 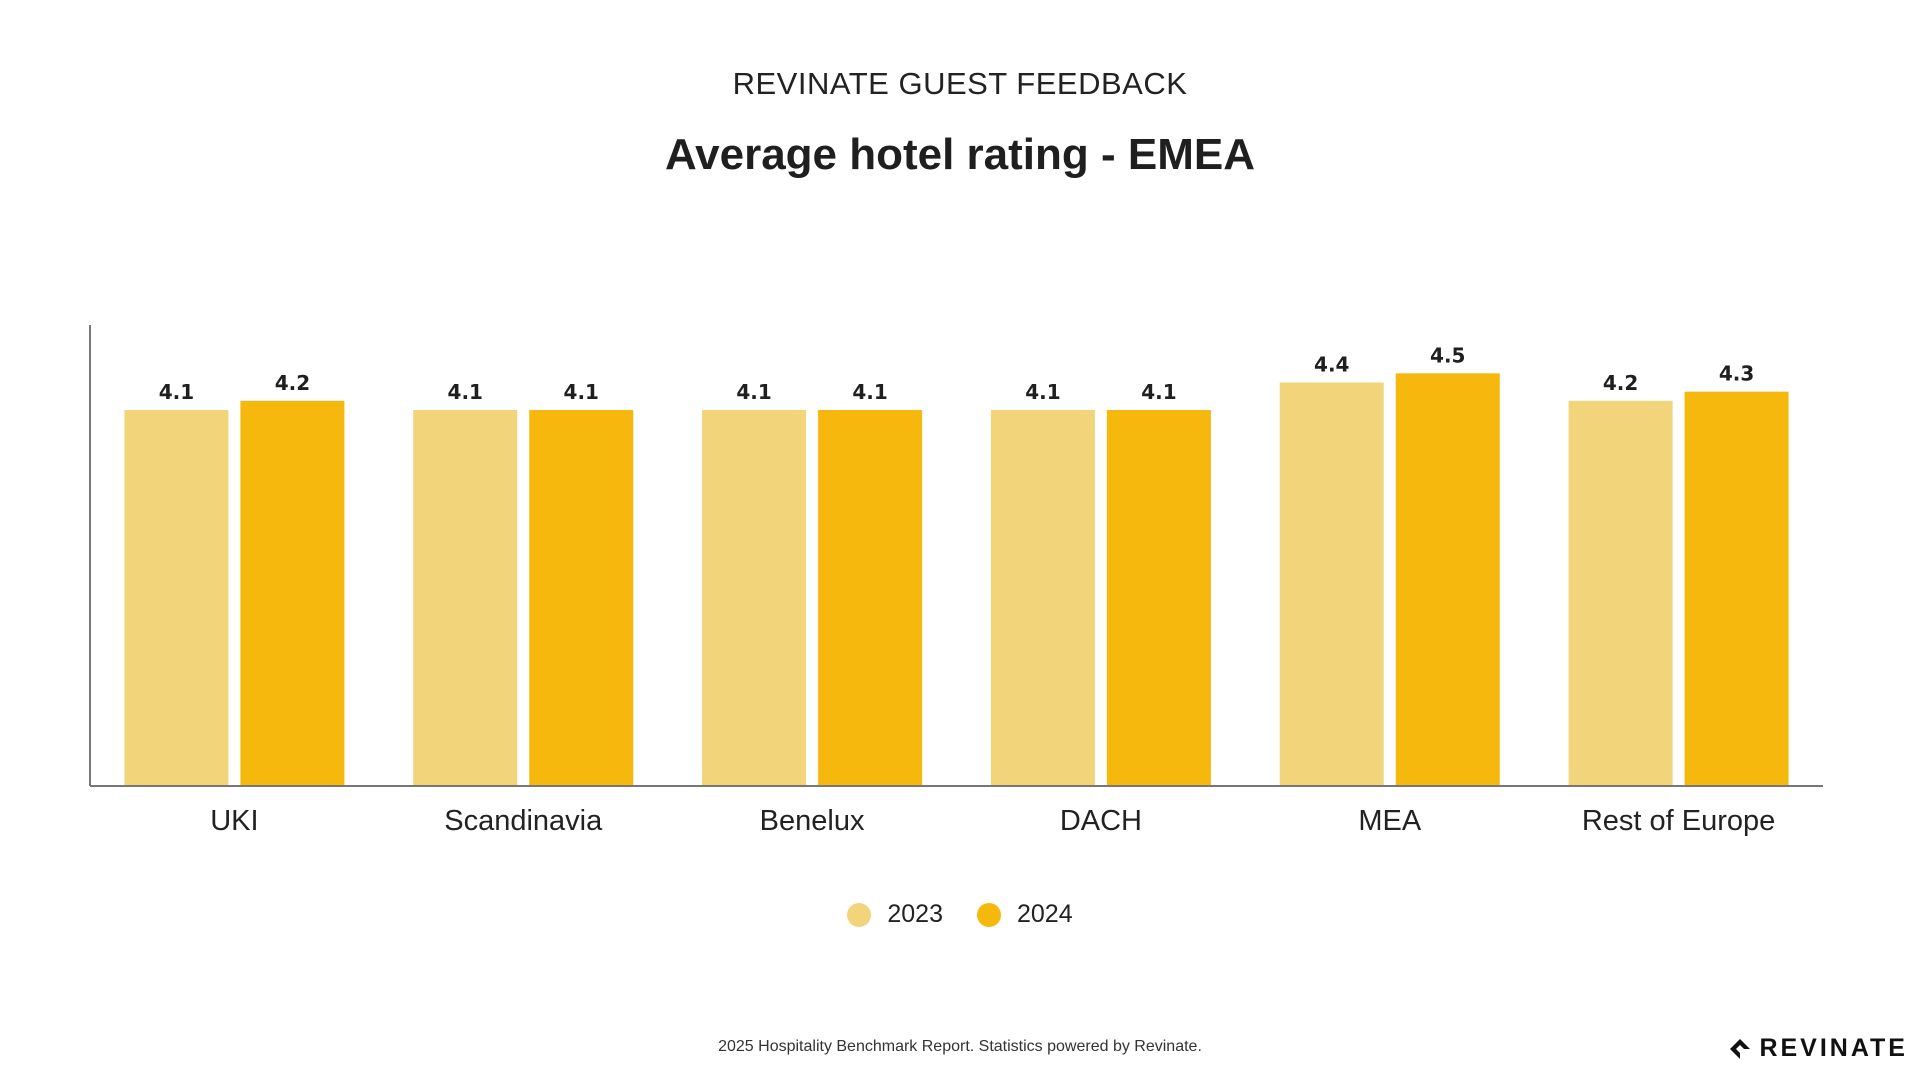 I want to click on category-label-rest-of-europe: Rest of Europe, so click(x=1678, y=821).